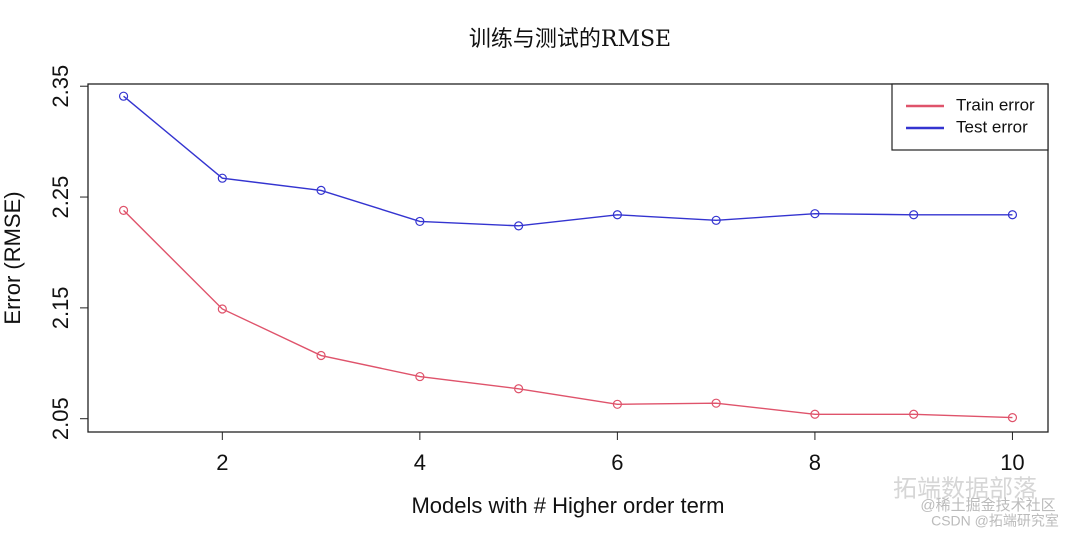 The height and width of the screenshot is (533, 1080). I want to click on watermark: @稀土掘金技术社区, so click(987, 505).